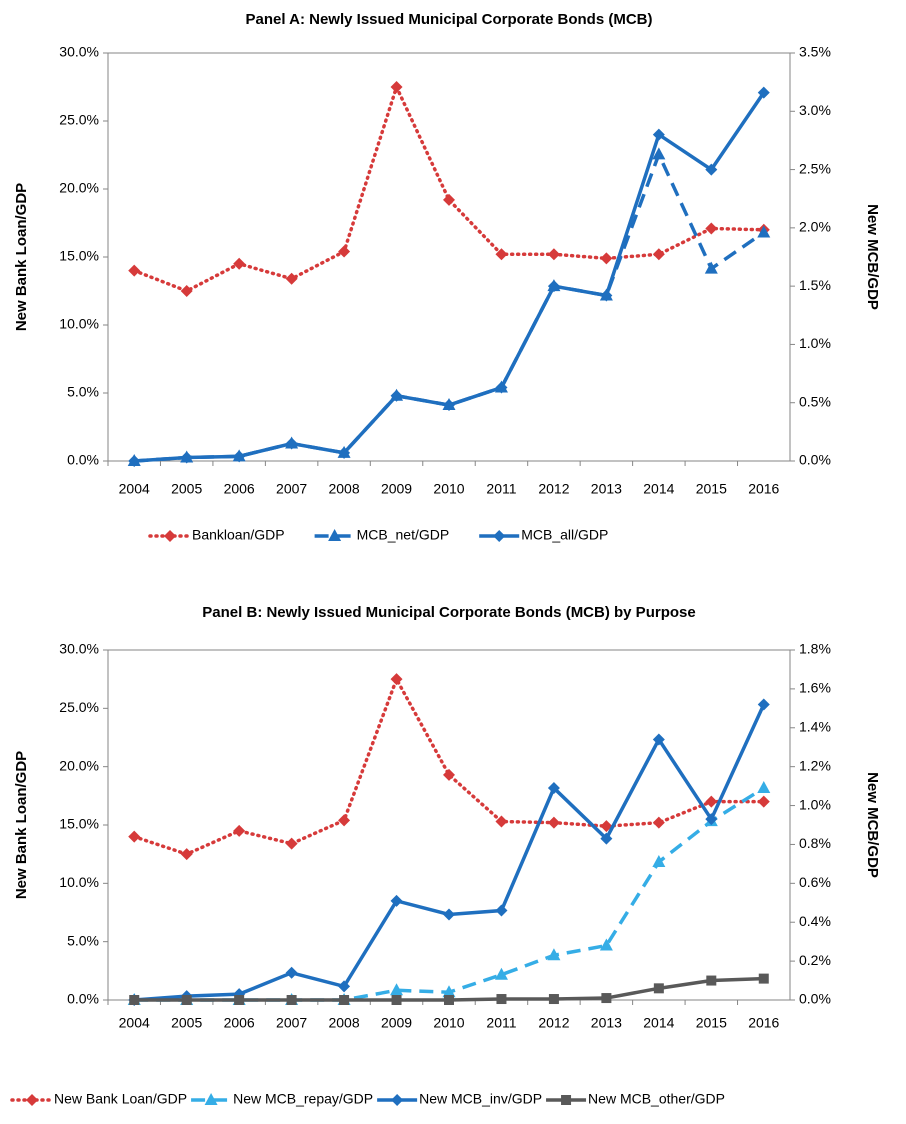 This screenshot has height=1124, width=906. I want to click on legend-label: New MCB_other/GDP, so click(656, 1099).